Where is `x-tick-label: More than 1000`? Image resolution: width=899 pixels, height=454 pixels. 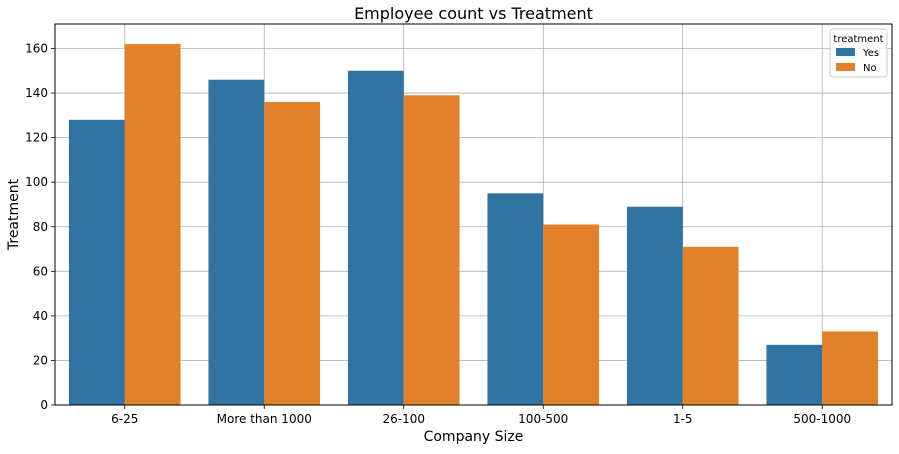 x-tick-label: More than 1000 is located at coordinates (264, 419).